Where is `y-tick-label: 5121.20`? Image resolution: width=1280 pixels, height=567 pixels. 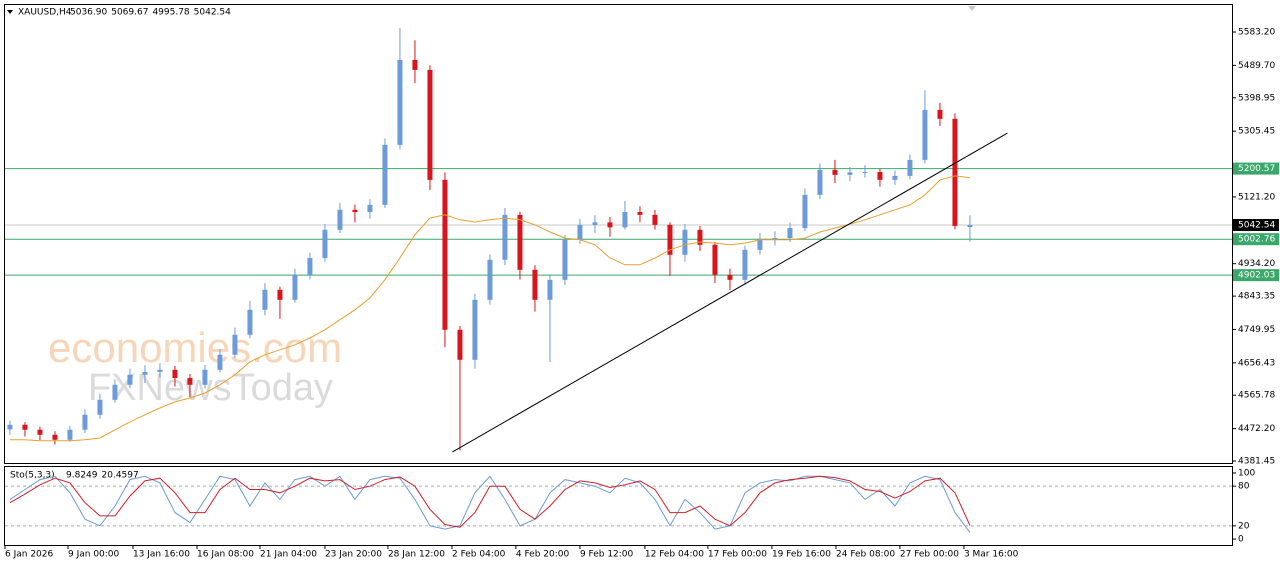 y-tick-label: 5121.20 is located at coordinates (1256, 197).